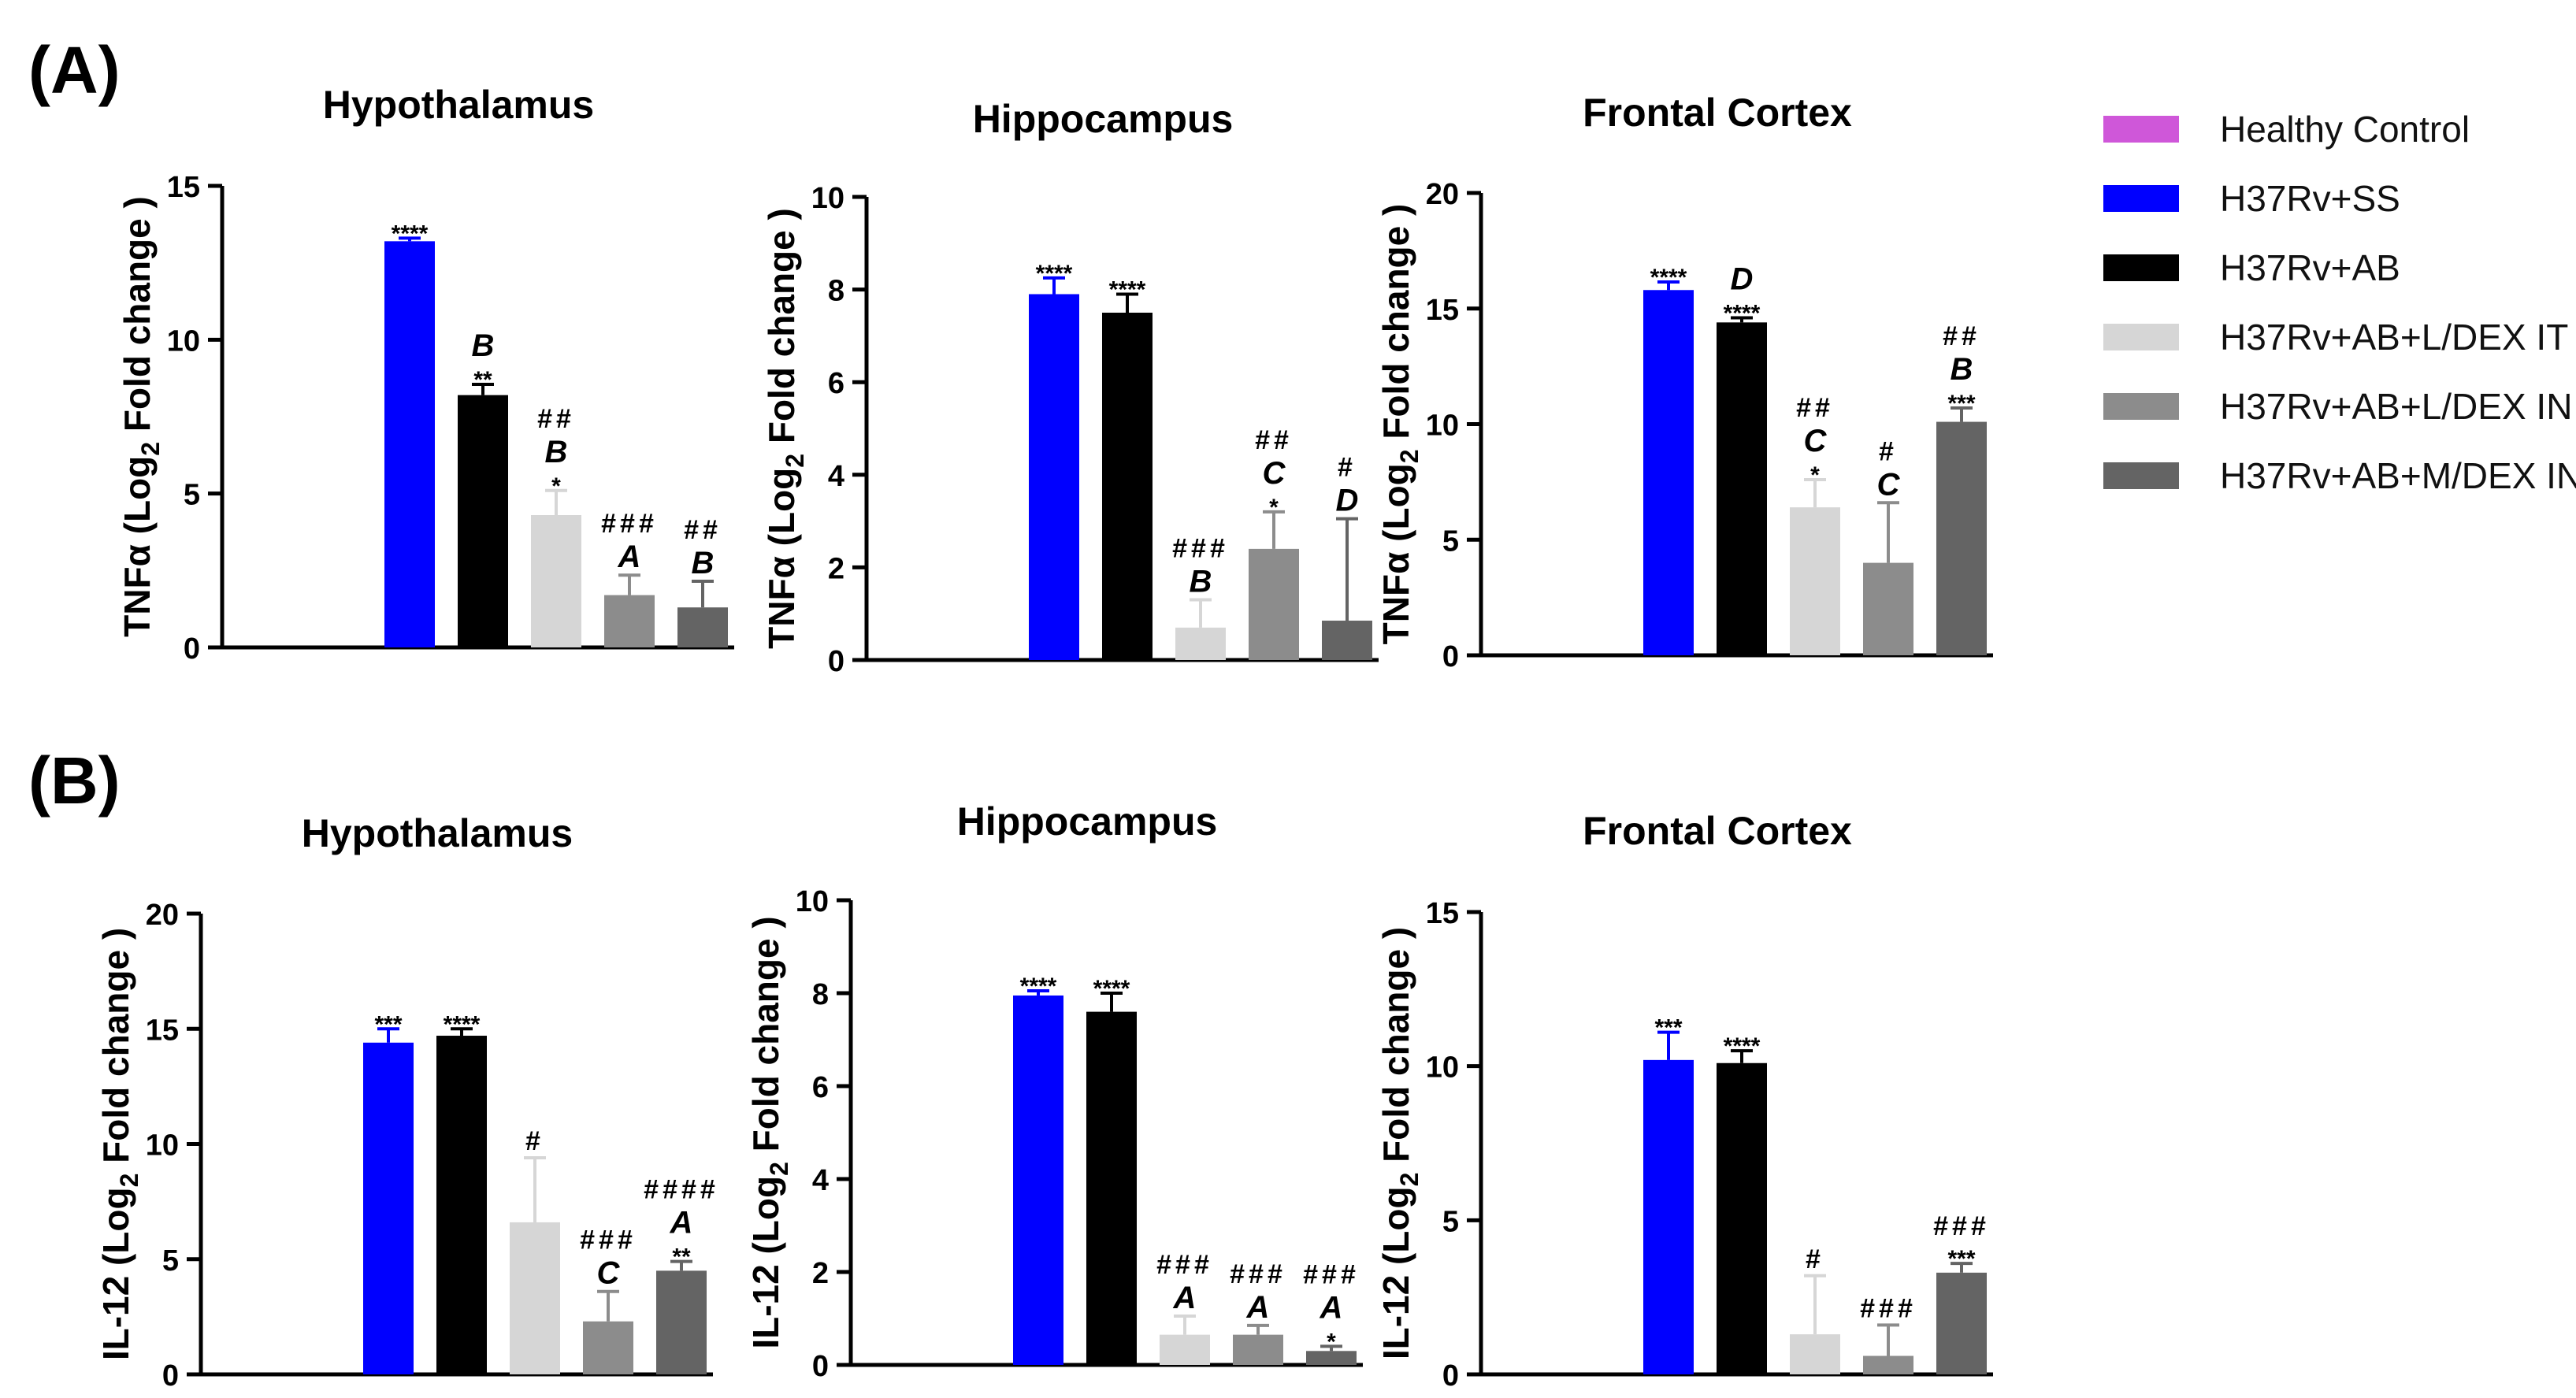 This screenshot has width=2576, height=1398. Describe the element at coordinates (2396, 406) in the screenshot. I see `legend-label: H37Rv+AB+L/DEX IN` at that location.